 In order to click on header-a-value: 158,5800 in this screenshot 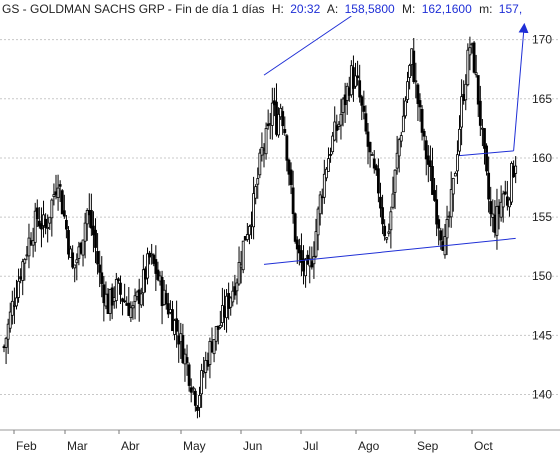, I will do `click(370, 9)`.